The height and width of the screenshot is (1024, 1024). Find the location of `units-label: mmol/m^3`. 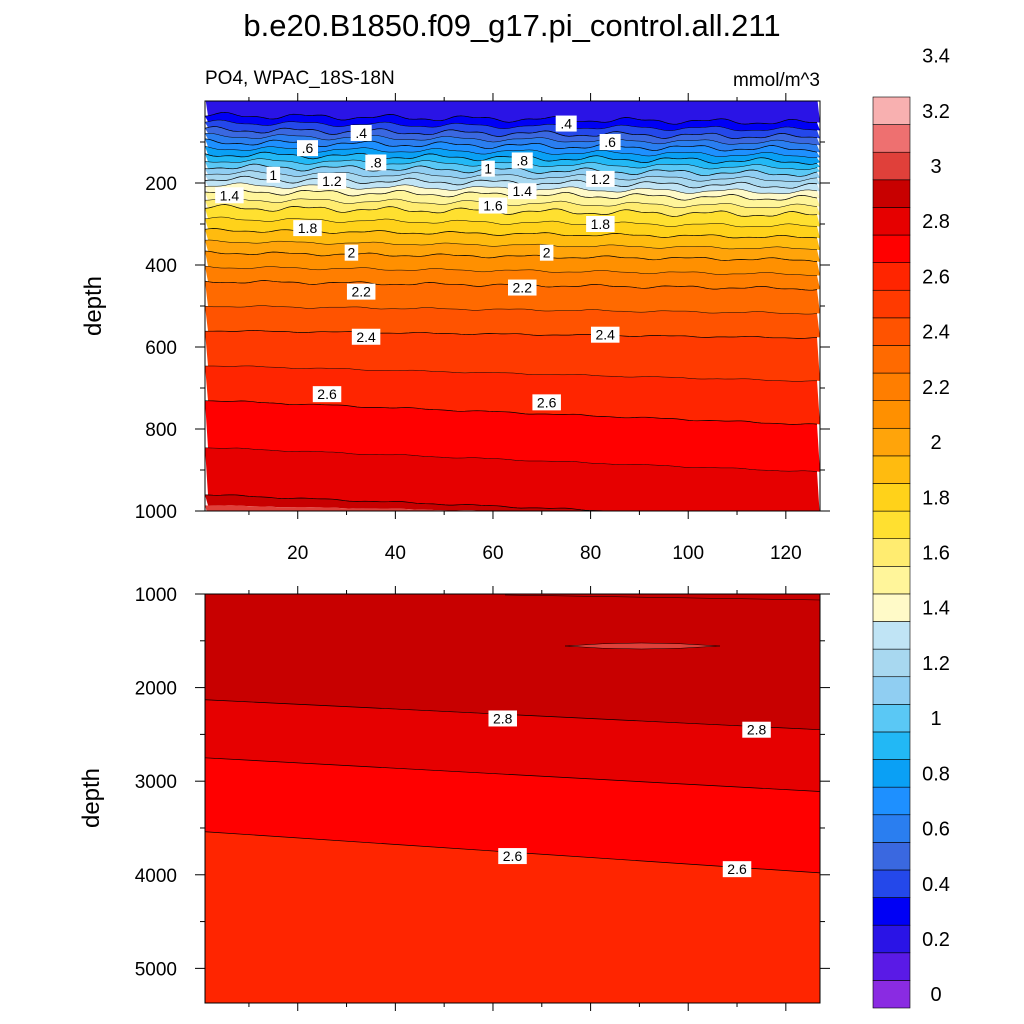

units-label: mmol/m^3 is located at coordinates (776, 80).